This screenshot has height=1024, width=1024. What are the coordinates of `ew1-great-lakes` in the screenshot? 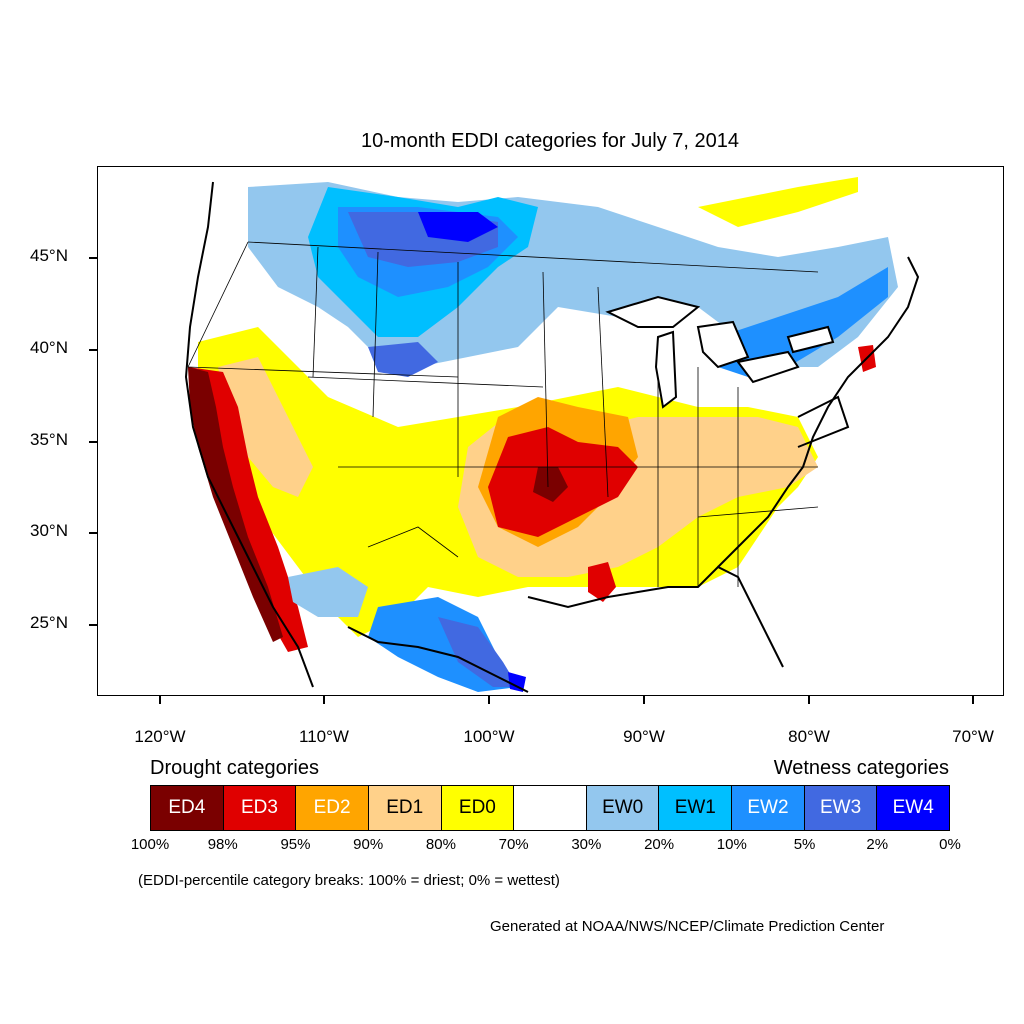 It's located at (803, 322).